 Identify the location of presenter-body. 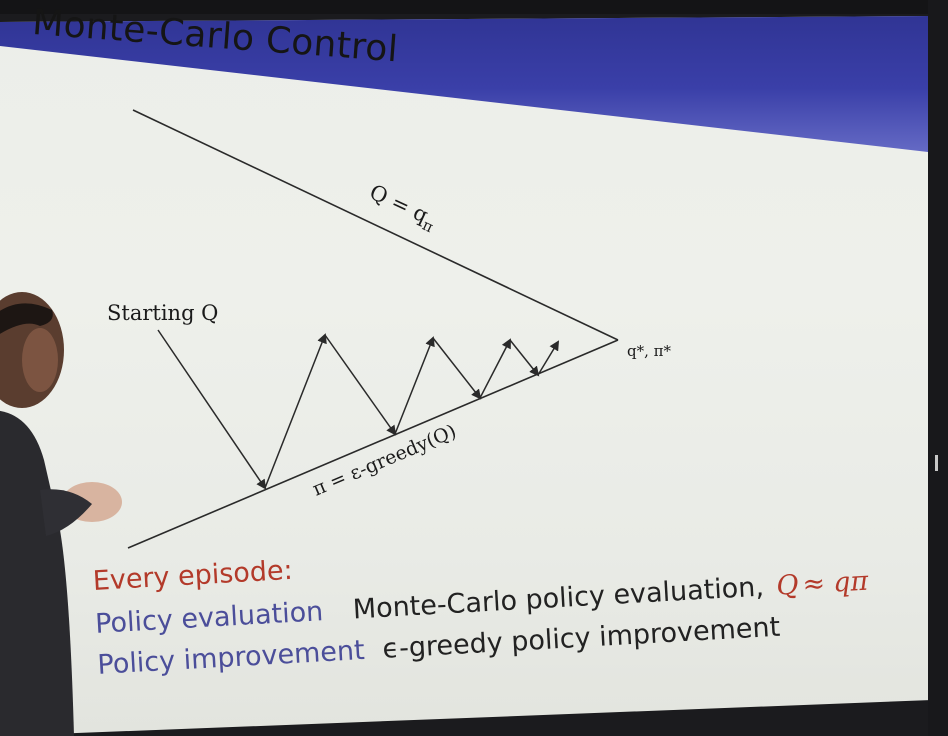
(37, 573).